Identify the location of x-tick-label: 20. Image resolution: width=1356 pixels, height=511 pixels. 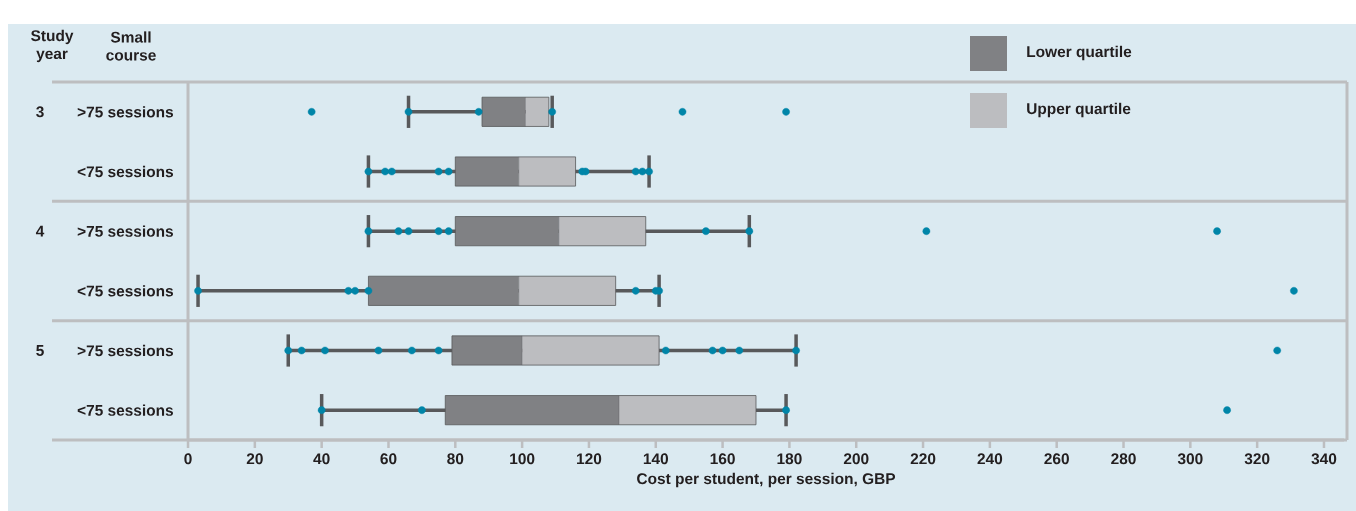
(254, 459).